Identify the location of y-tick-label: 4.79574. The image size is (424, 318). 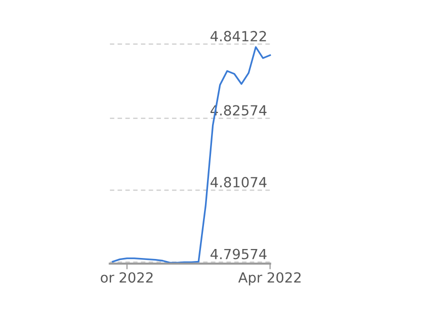
(238, 254).